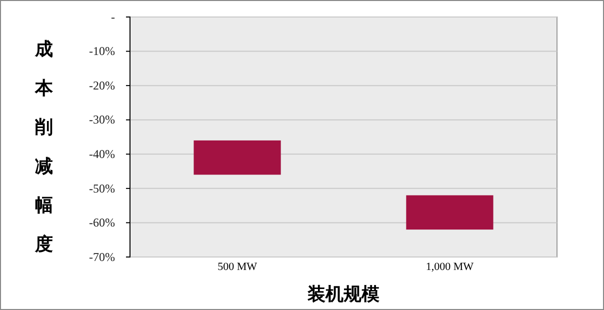  I want to click on x-axis-title: 装机规模, so click(343, 294).